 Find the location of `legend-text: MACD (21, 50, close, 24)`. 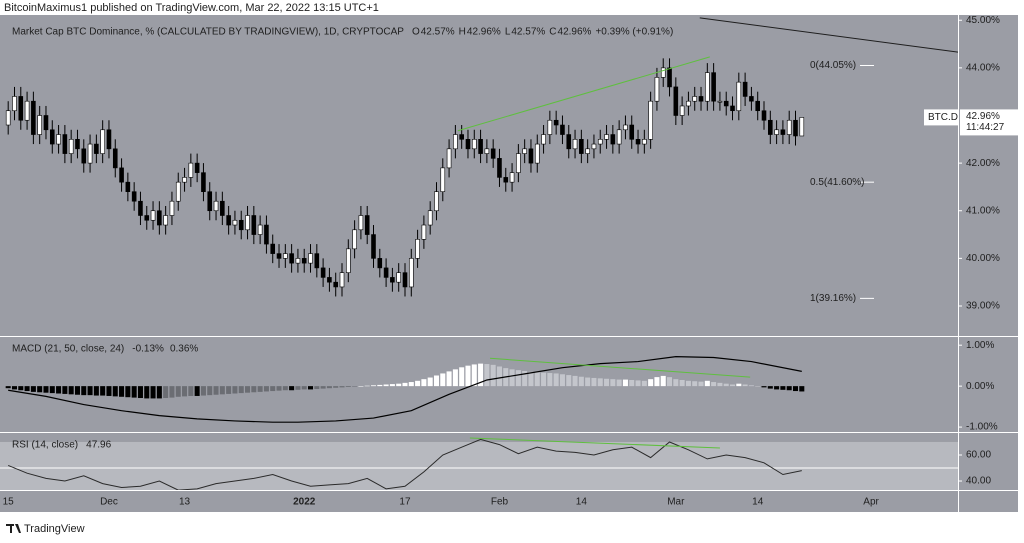

legend-text: MACD (21, 50, close, 24) is located at coordinates (68, 349).